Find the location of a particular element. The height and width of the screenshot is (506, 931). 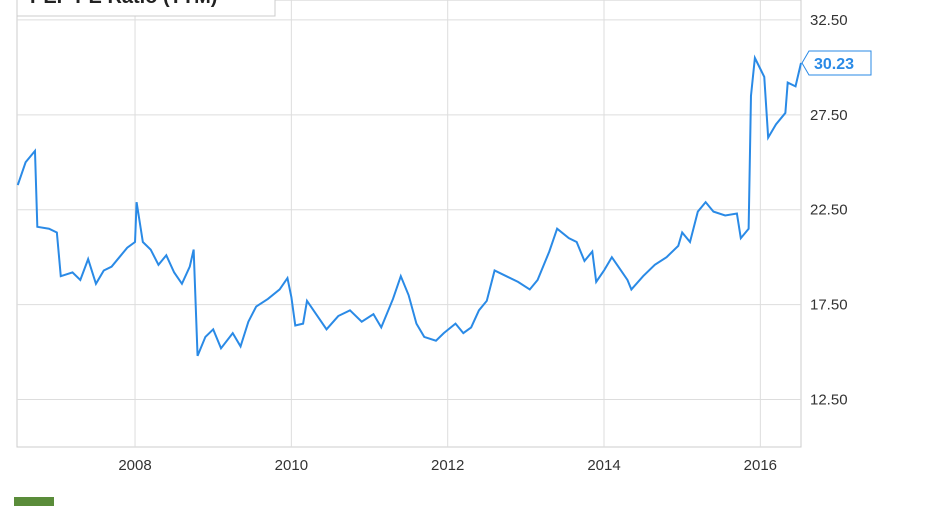

x-tick-label: 2008 is located at coordinates (134, 465).